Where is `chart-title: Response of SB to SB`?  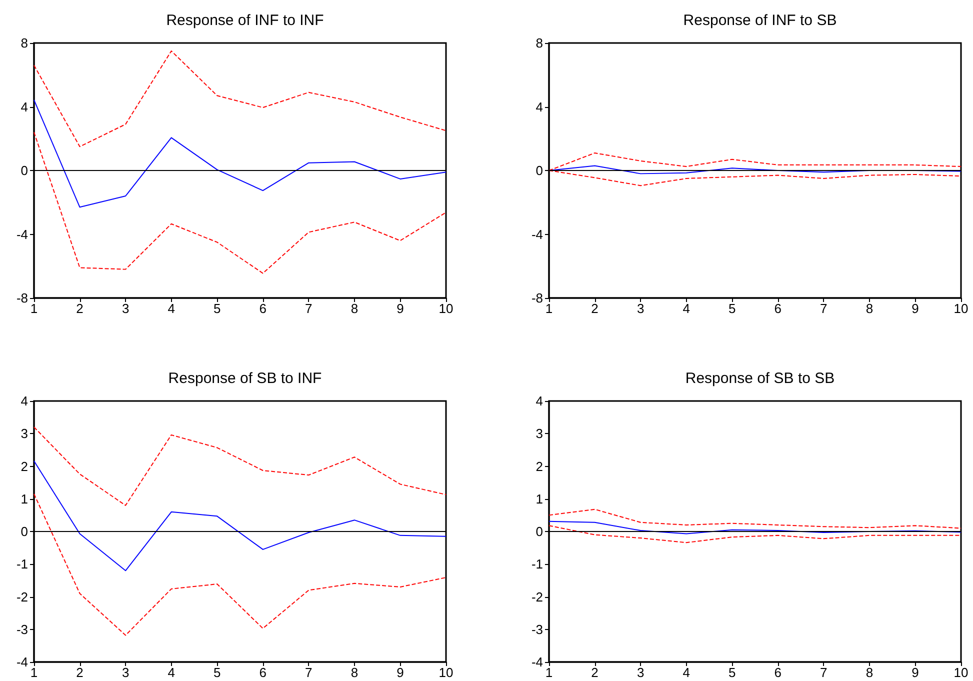
chart-title: Response of SB to SB is located at coordinates (760, 378).